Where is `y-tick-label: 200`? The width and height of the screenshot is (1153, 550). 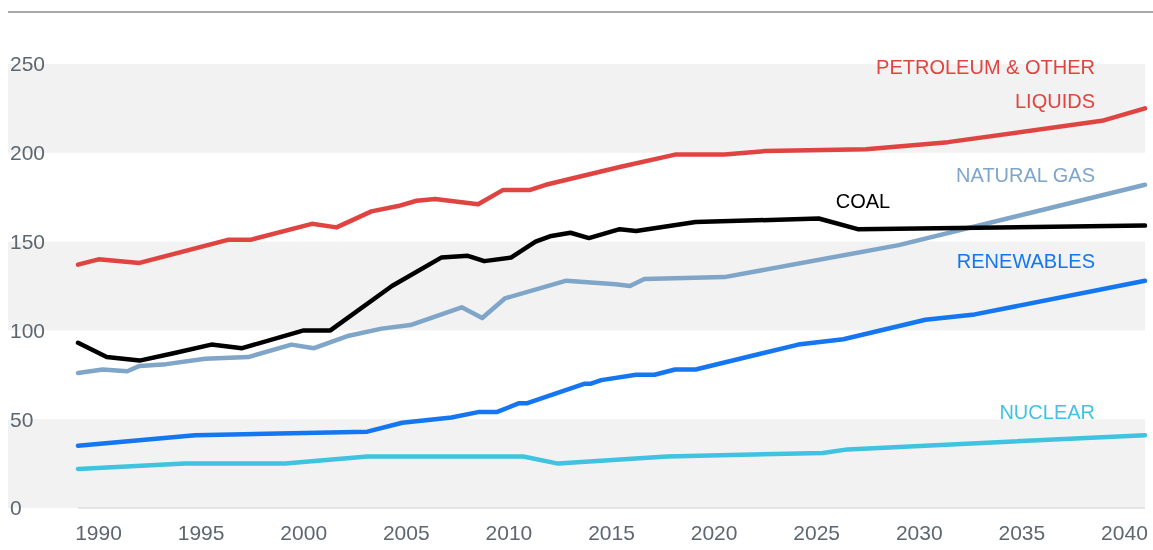 y-tick-label: 200 is located at coordinates (28, 153).